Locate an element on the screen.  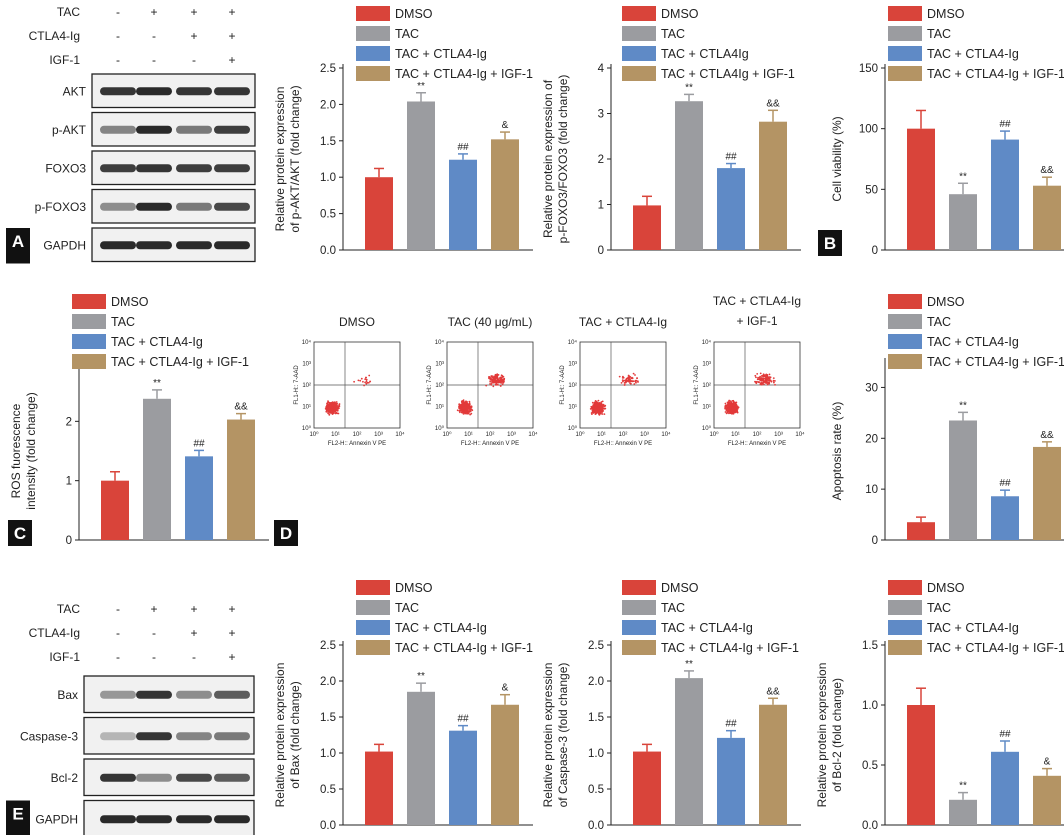
y-tick-label: 0.0 is located at coordinates (328, 826).